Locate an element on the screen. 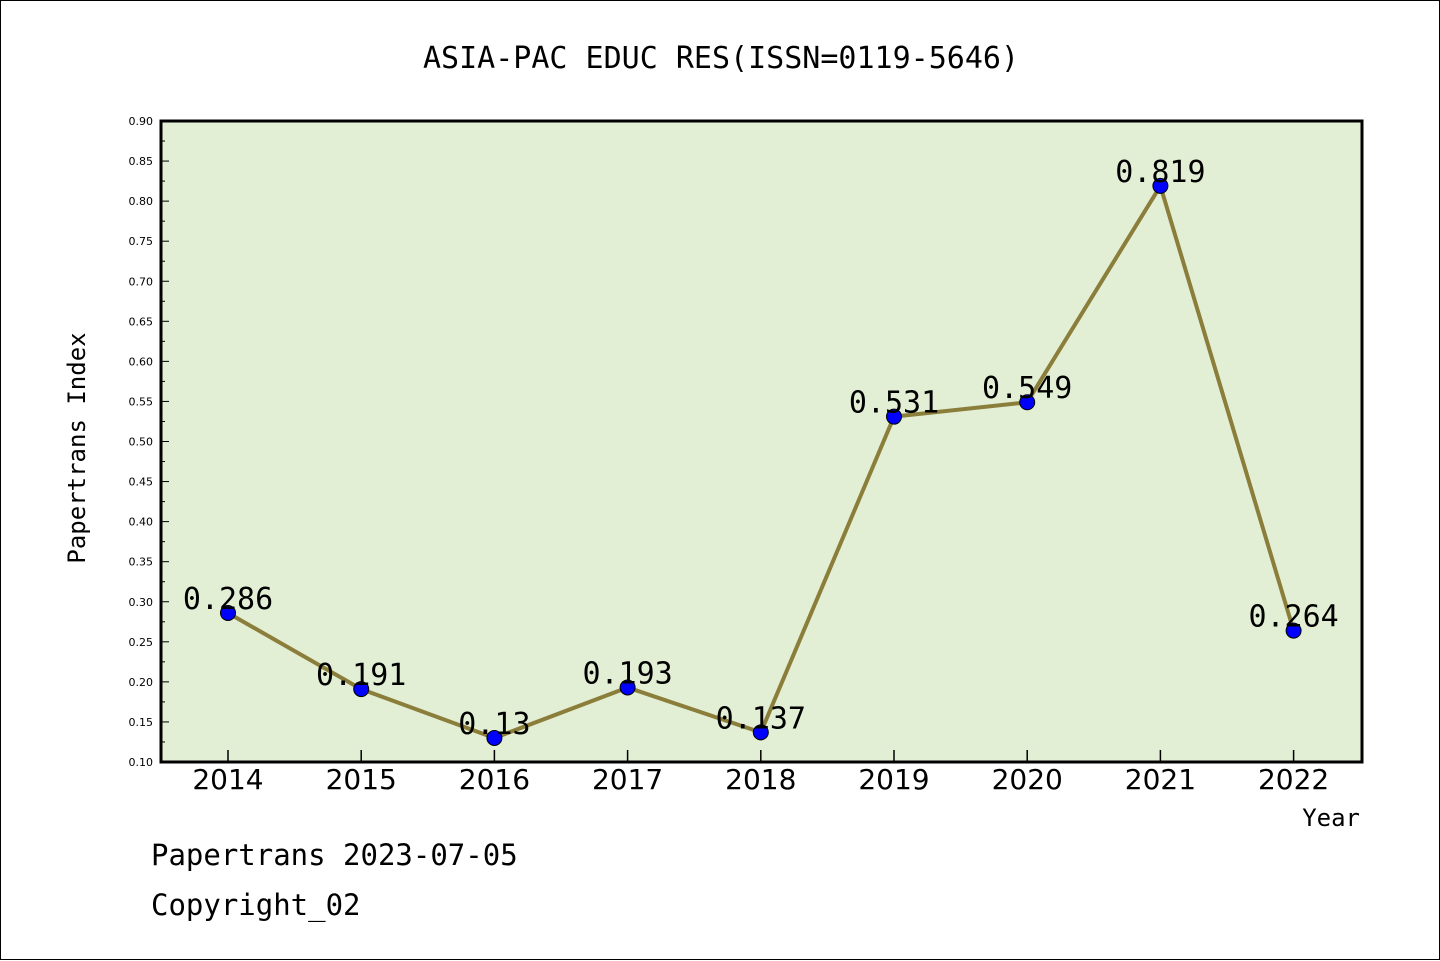  data-label: 0.264 is located at coordinates (1293, 617).